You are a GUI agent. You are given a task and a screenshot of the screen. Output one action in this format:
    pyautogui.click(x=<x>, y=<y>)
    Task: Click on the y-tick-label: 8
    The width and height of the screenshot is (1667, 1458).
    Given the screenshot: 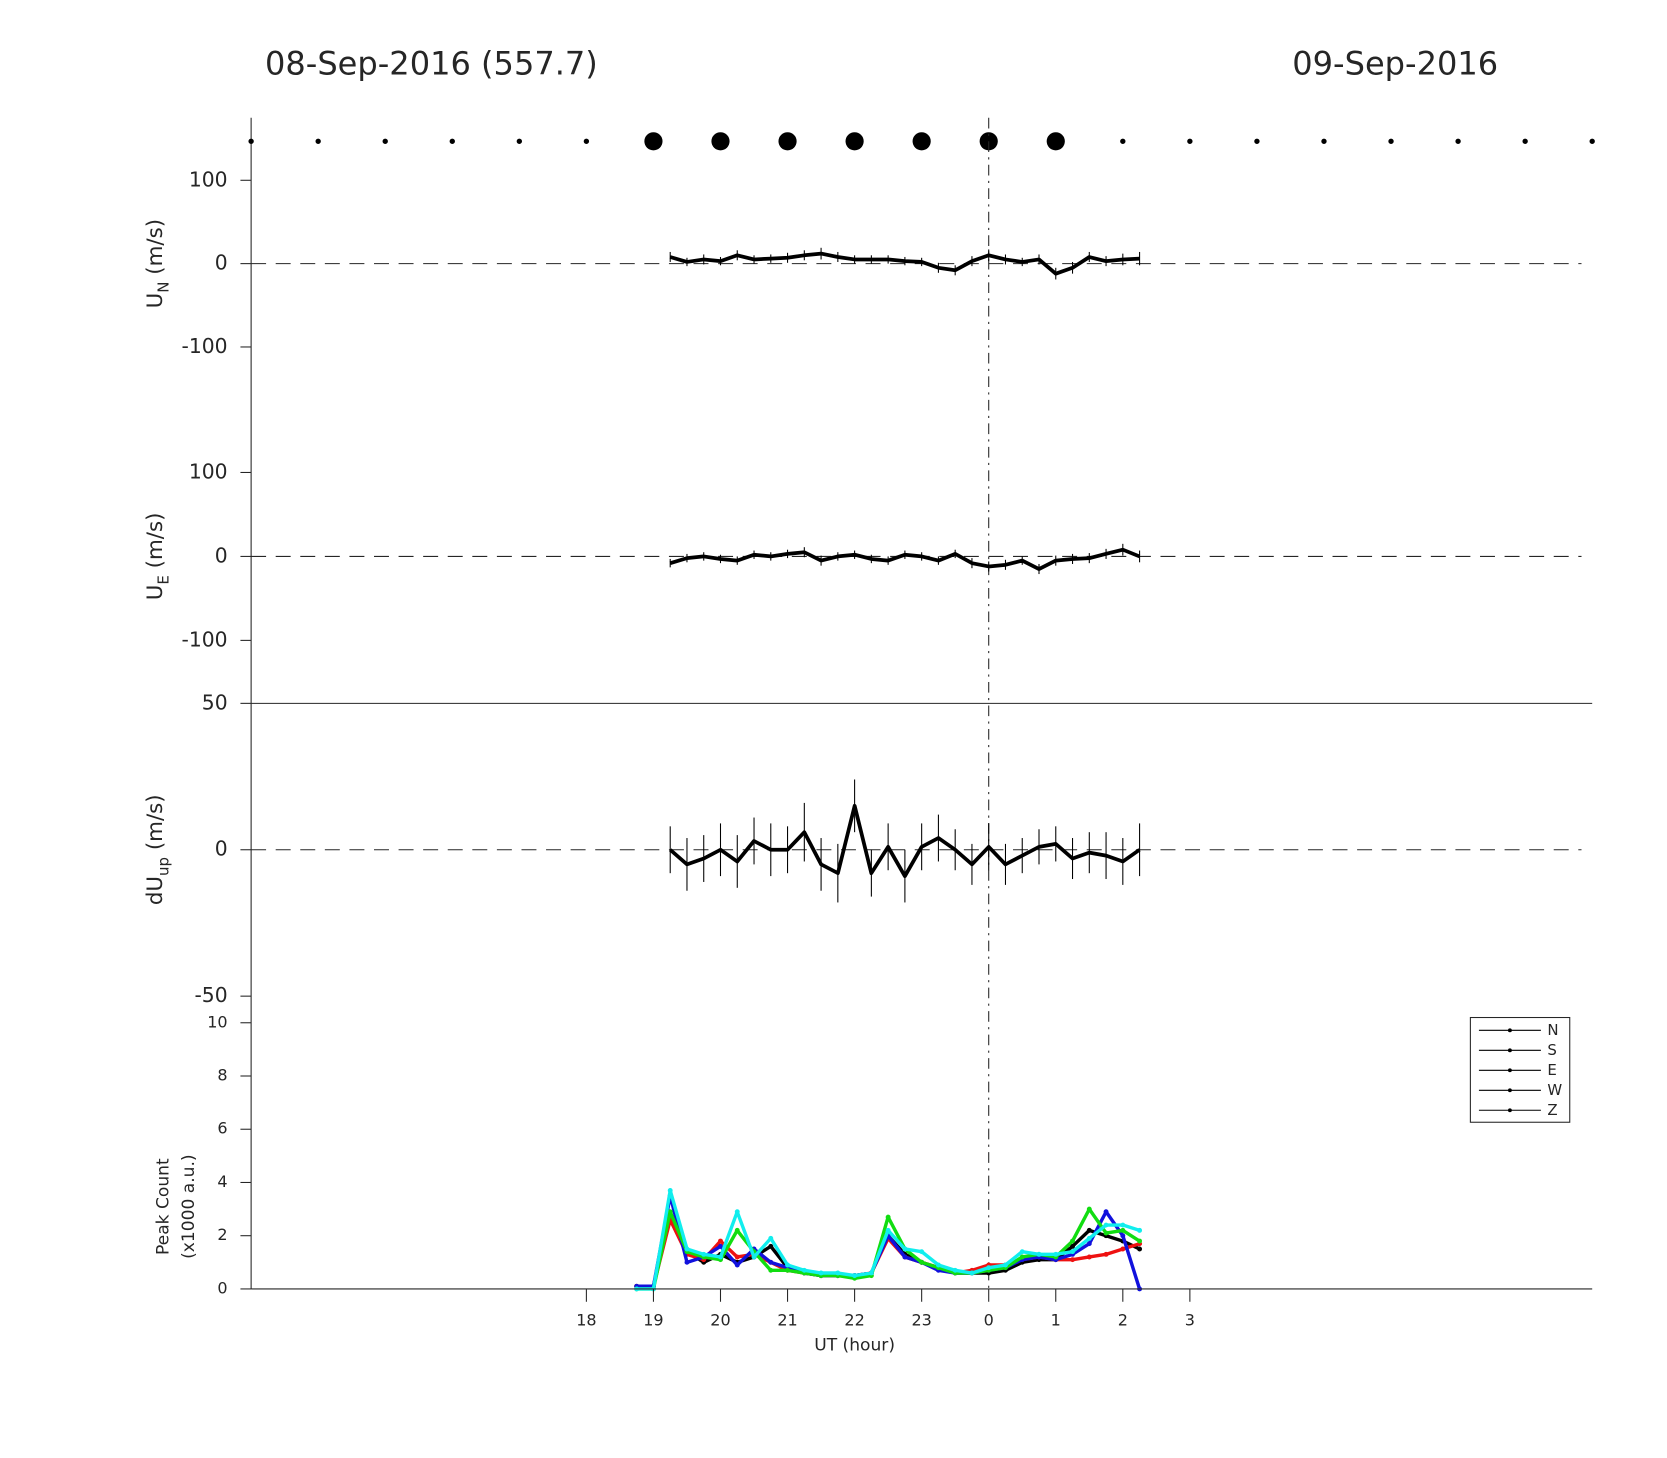 What is the action you would take?
    pyautogui.click(x=222, y=1075)
    